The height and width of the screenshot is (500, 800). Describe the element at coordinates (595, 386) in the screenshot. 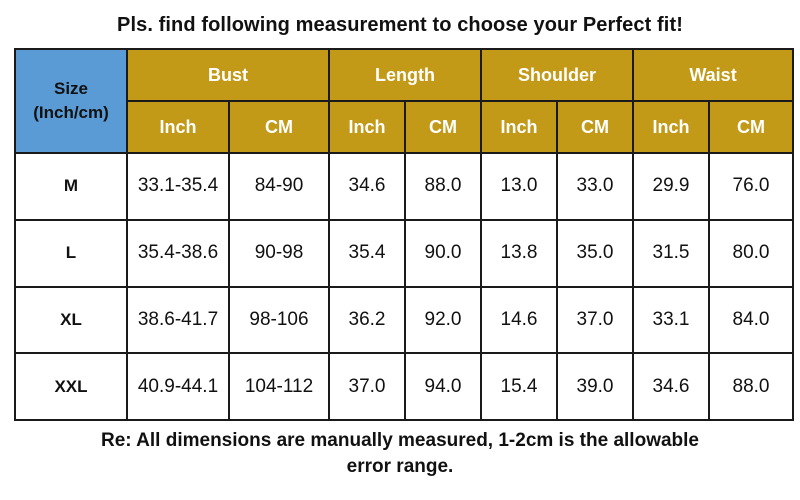

I see `value-cell: 39.0` at that location.